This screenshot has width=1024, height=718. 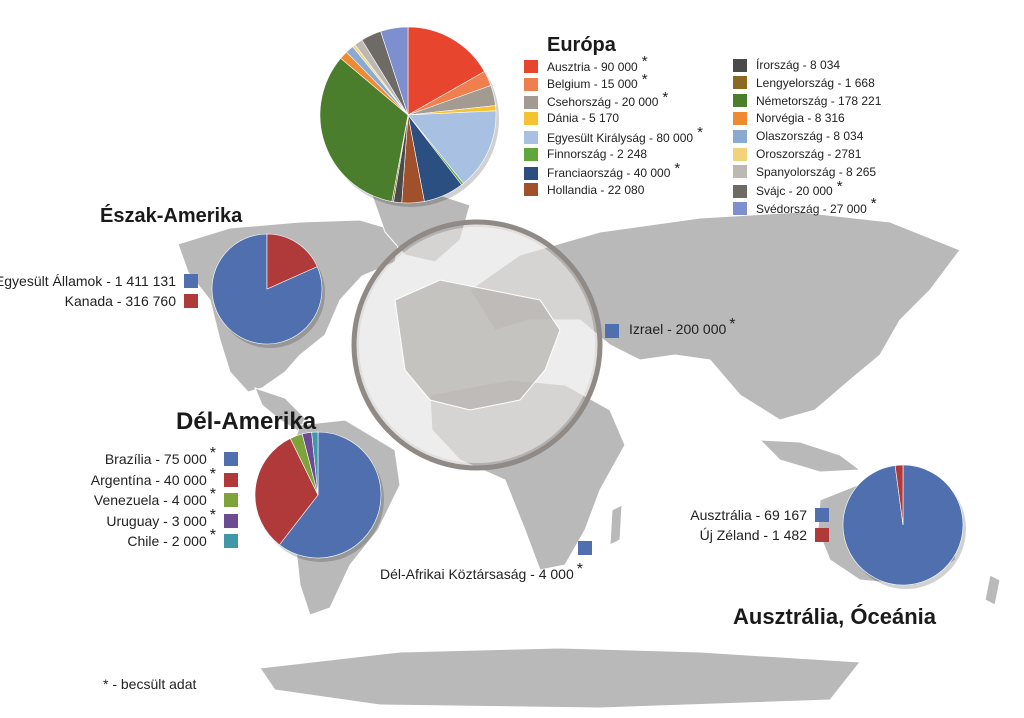 What do you see at coordinates (753, 535) in the screenshot?
I see `legend-label: Új Zéland - 1 482` at bounding box center [753, 535].